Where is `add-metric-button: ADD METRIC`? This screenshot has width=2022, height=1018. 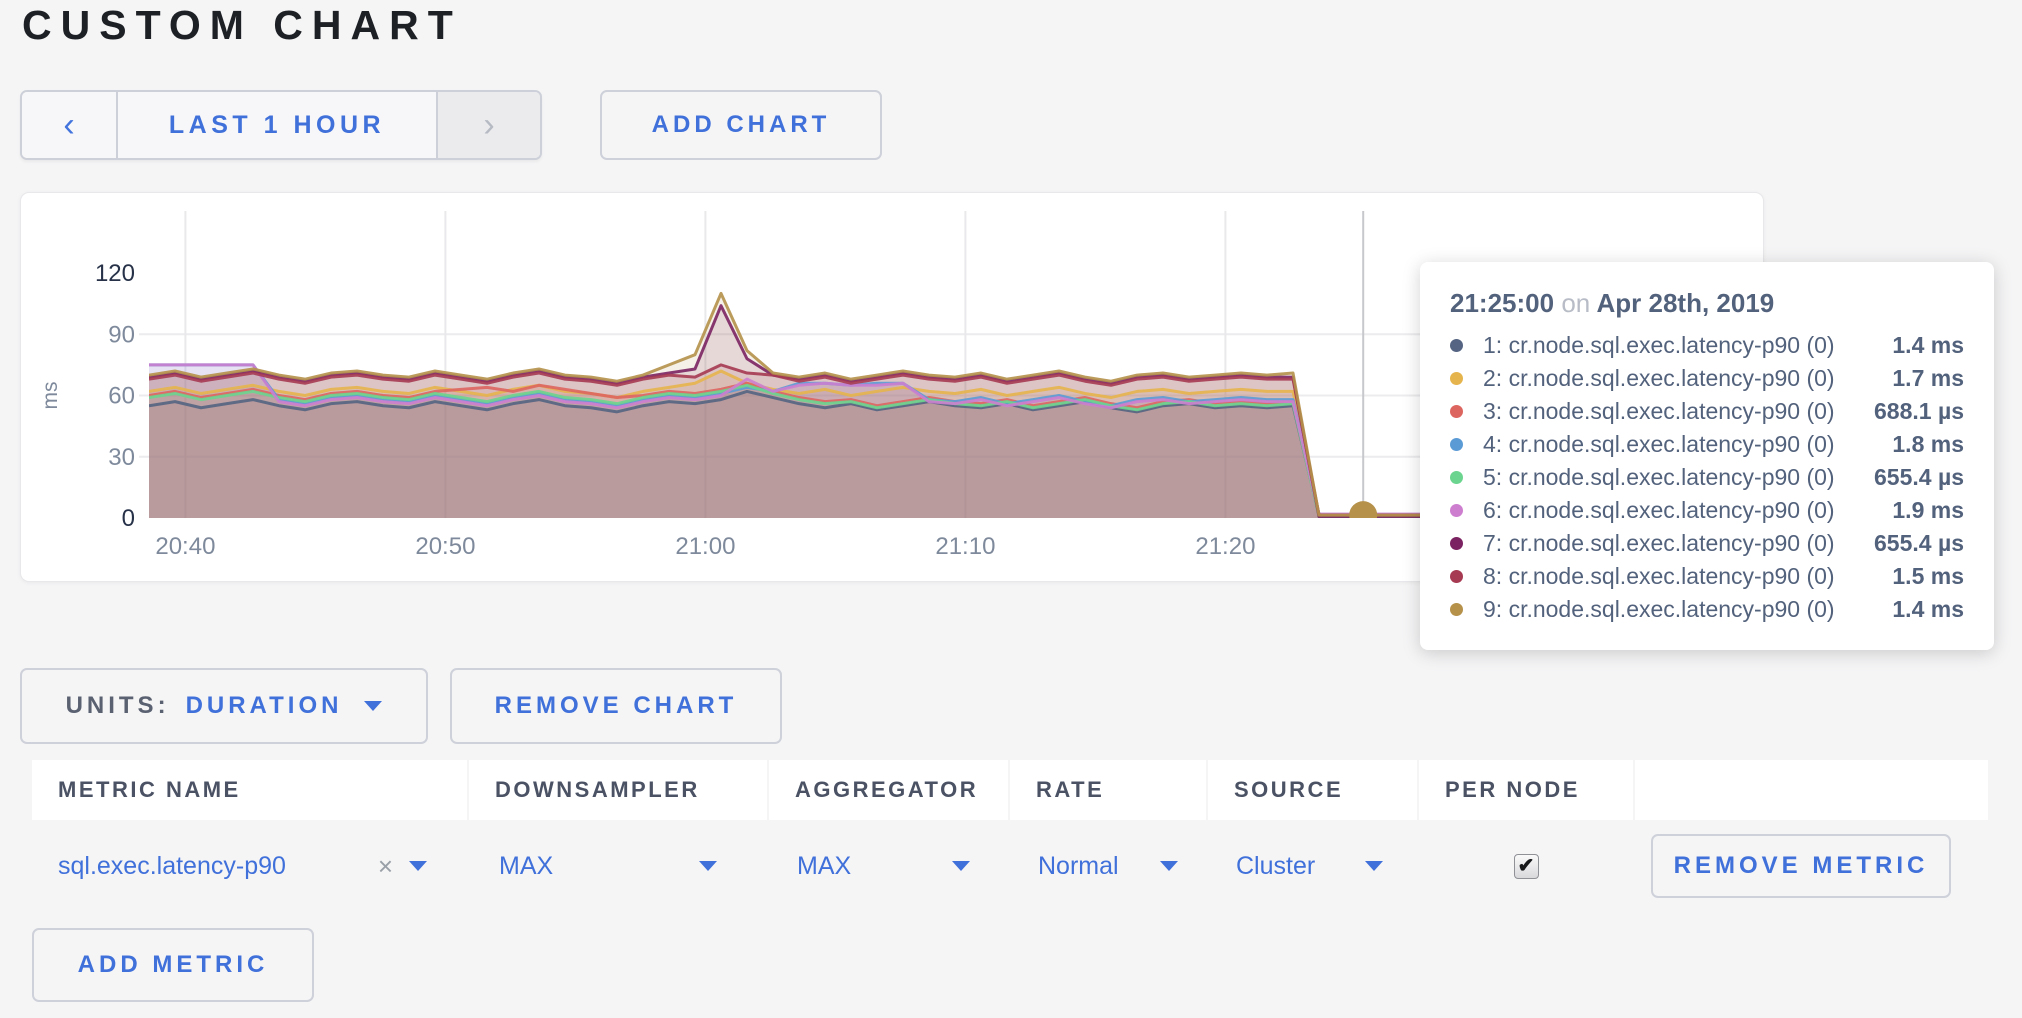
add-metric-button: ADD METRIC is located at coordinates (173, 965).